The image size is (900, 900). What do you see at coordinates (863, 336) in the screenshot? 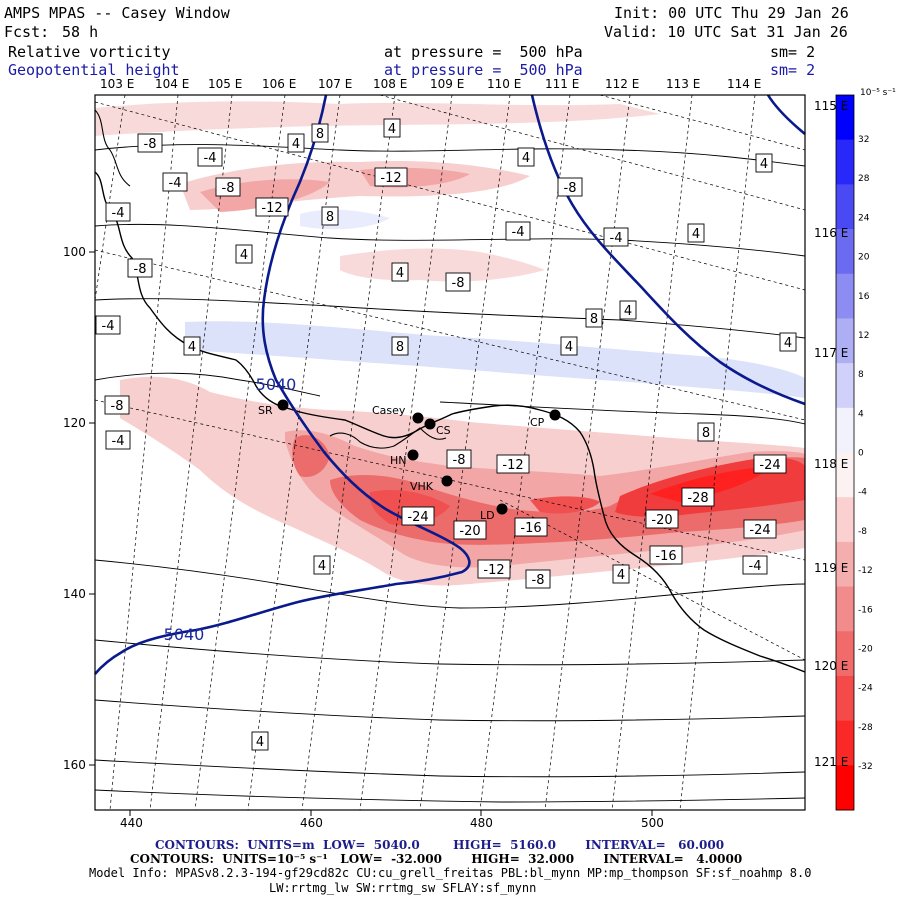
I see `colorbar-label: 12` at bounding box center [863, 336].